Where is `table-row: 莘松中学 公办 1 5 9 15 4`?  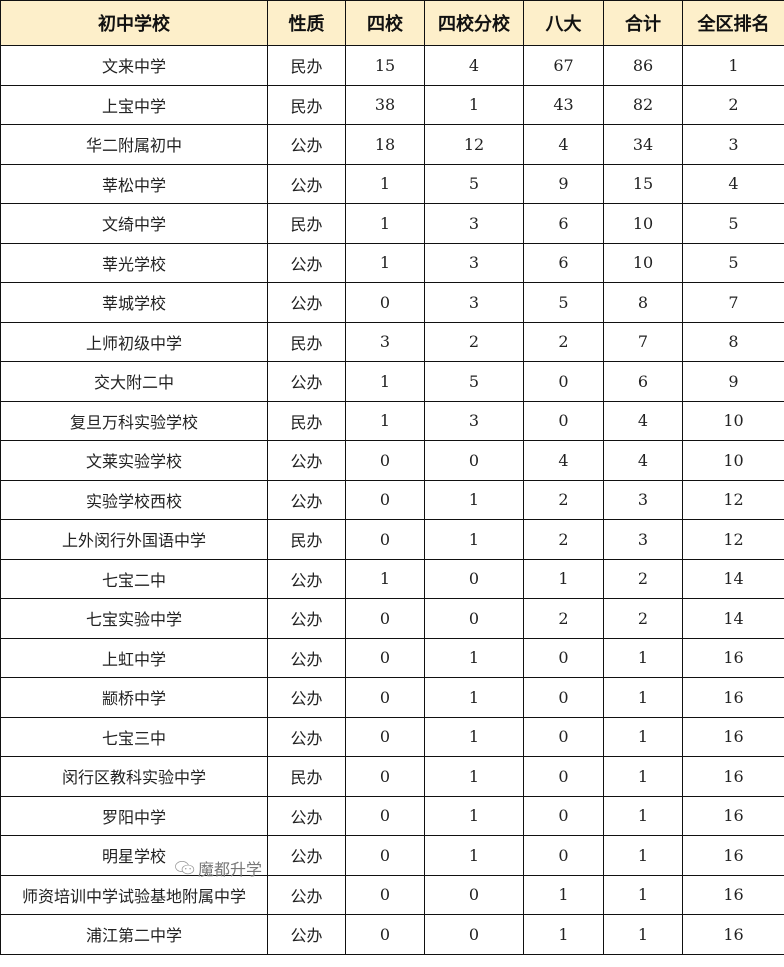
table-row: 莘松中学 公办 1 5 9 15 4 is located at coordinates (392, 183).